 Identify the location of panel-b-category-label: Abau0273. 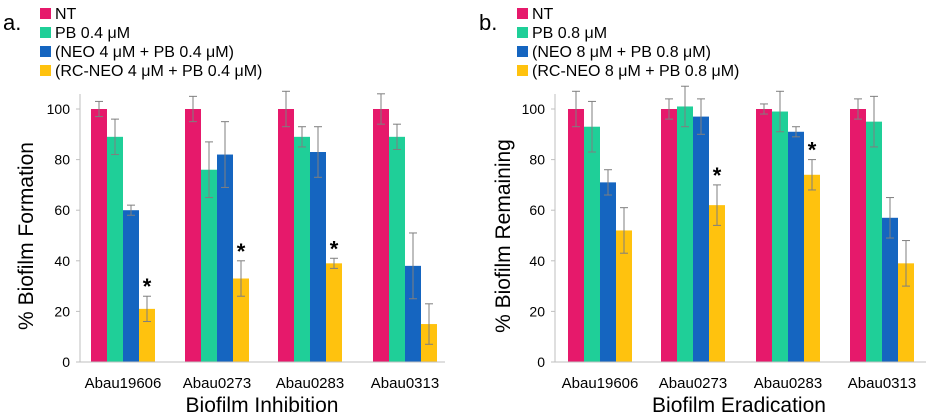
(693, 383).